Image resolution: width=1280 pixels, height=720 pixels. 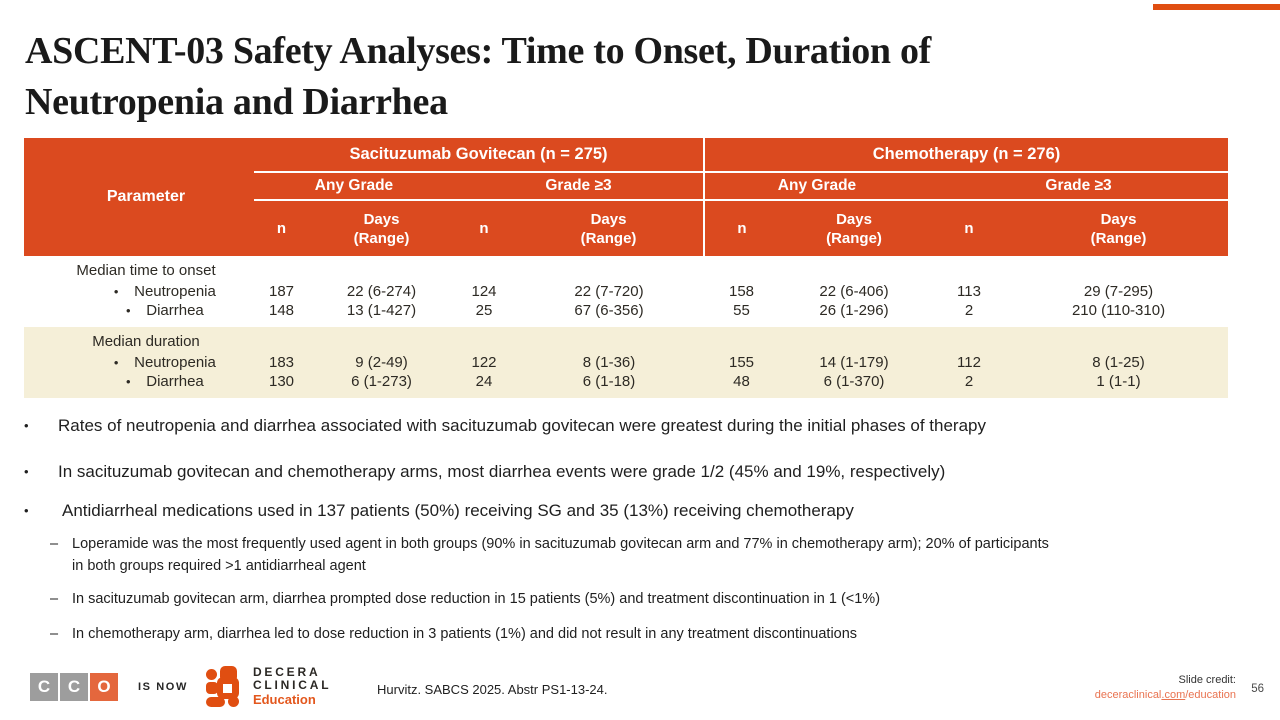 I want to click on table-cell: 14 (1-179), so click(x=854, y=362).